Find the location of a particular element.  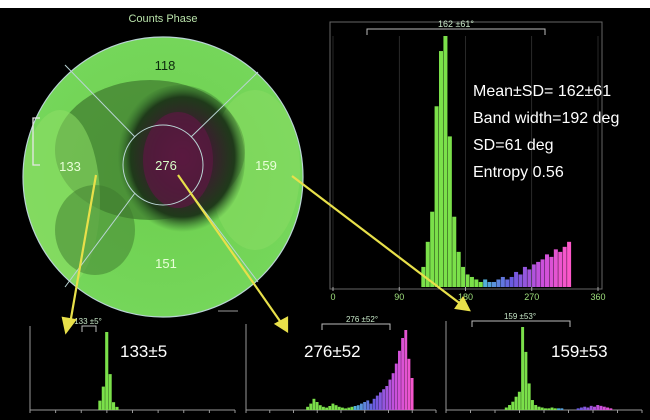

small-histogram-septal: 133 ±5° 133±5 is located at coordinates (132, 365).